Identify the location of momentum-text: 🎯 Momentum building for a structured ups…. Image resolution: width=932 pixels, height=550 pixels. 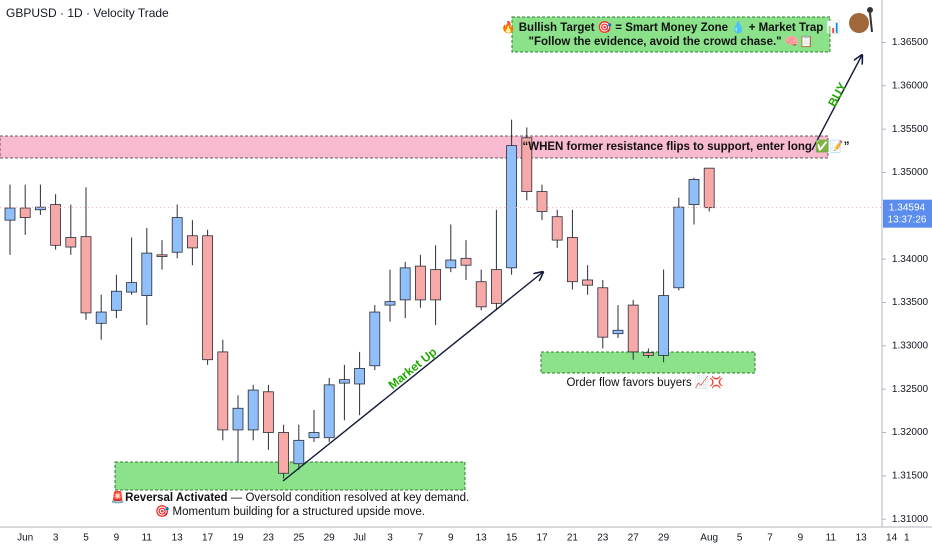
(290, 511).